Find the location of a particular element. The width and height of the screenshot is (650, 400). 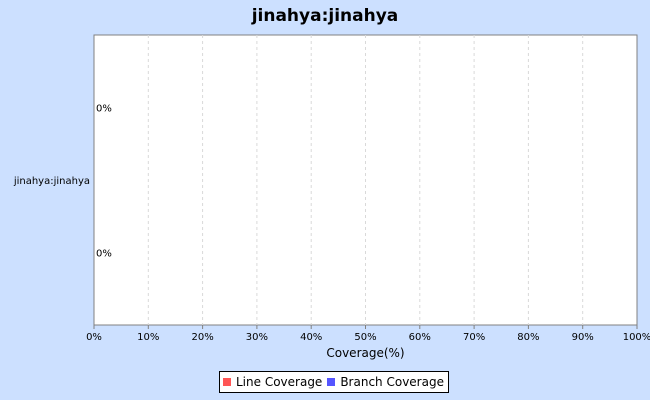

x-tick-label: 90% is located at coordinates (583, 337).